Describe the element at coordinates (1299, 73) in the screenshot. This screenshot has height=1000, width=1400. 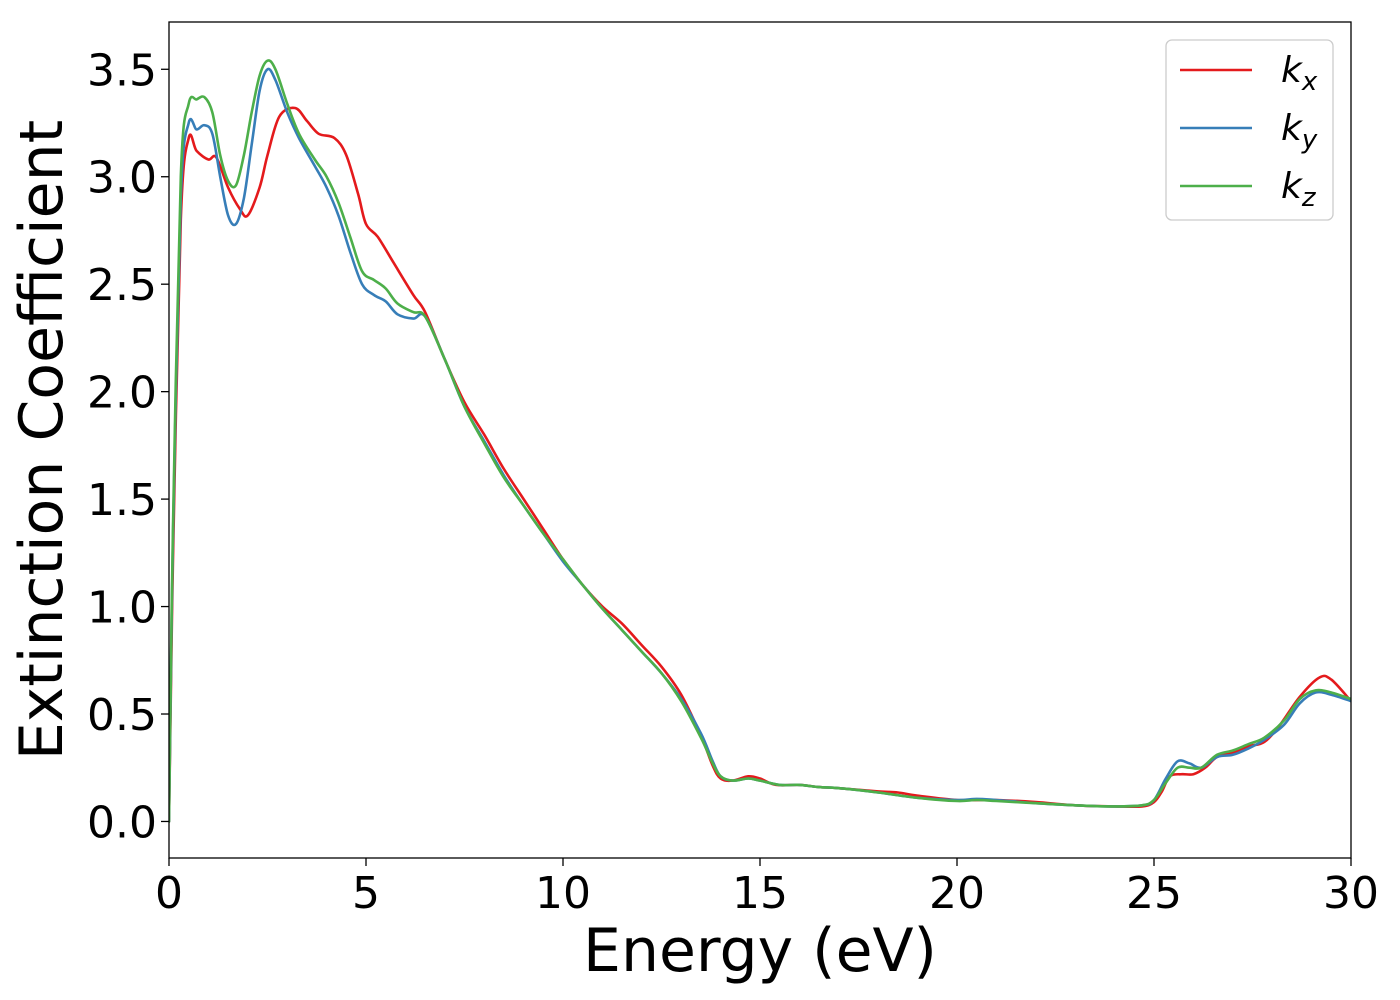
I see `legend-label-kx: kx` at that location.